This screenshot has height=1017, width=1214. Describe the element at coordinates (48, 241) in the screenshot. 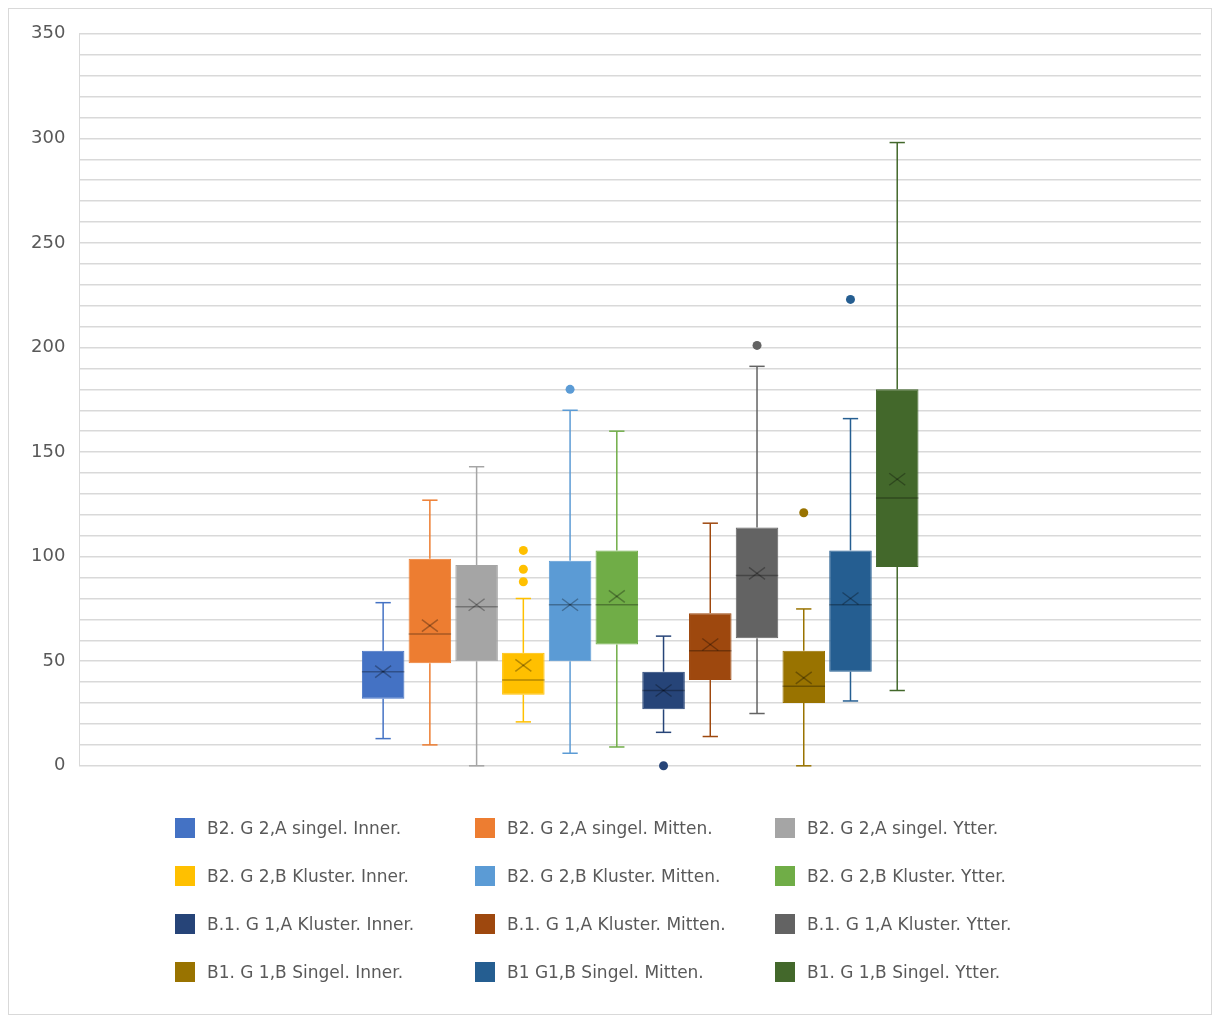

I see `y-tick-label: 250` at that location.